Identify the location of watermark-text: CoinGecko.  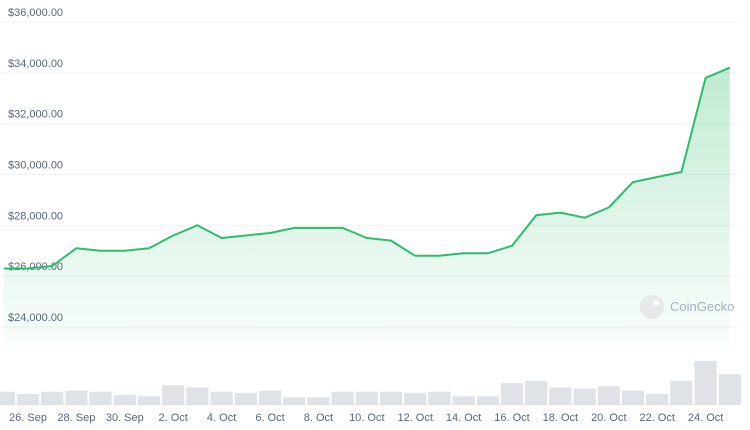
(702, 306).